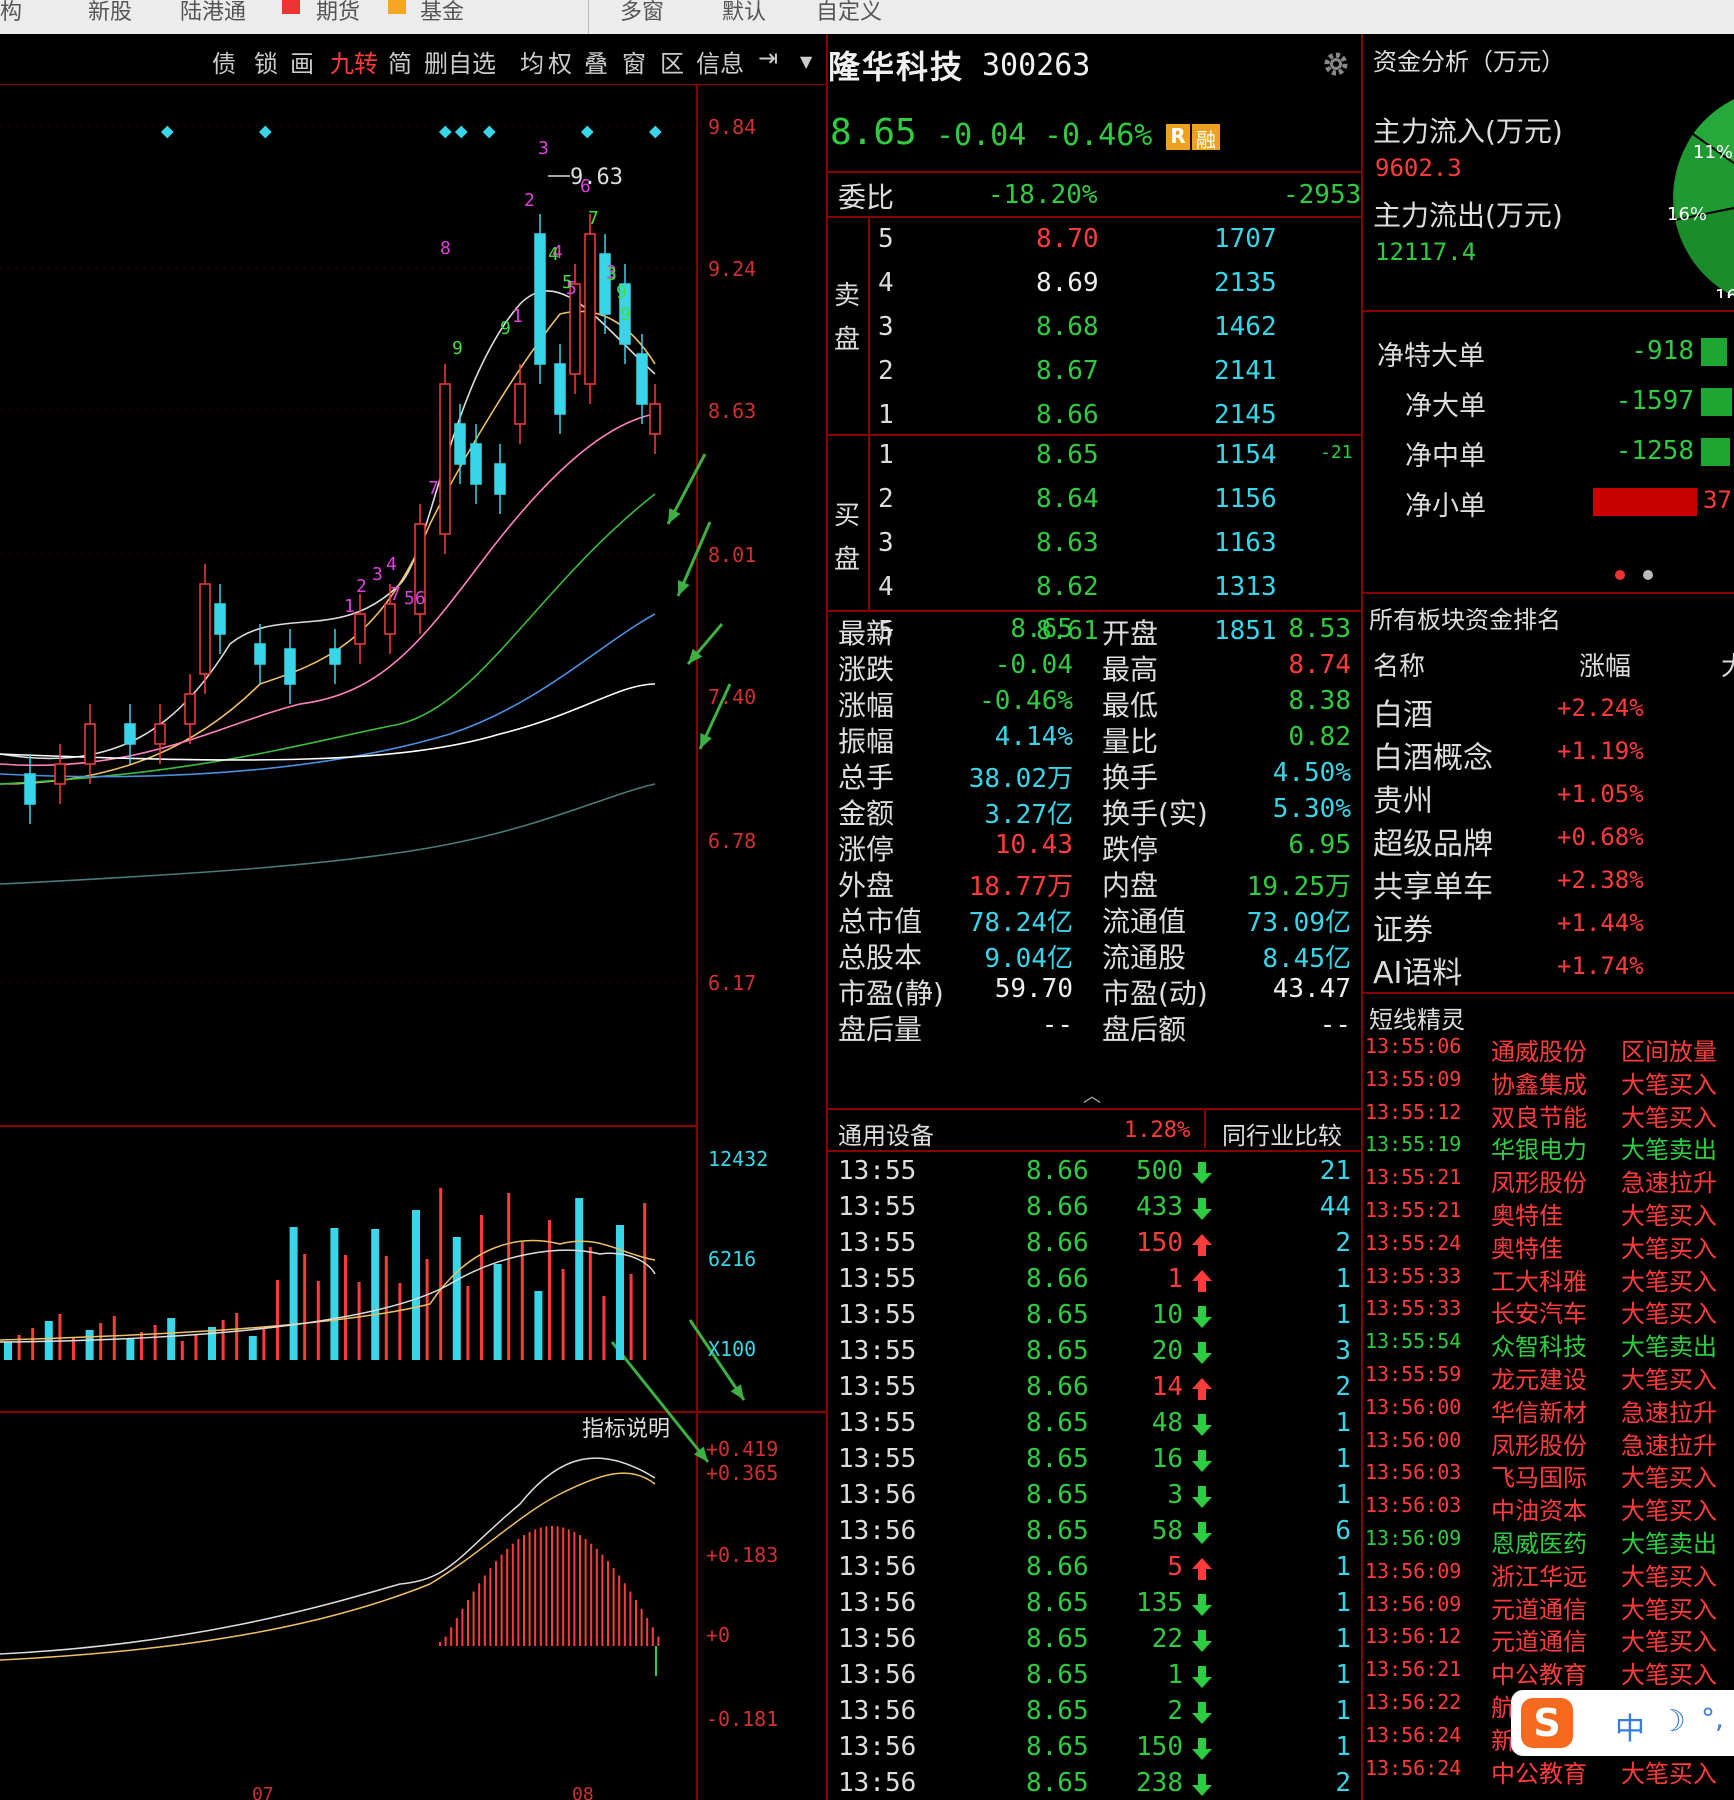 The height and width of the screenshot is (1800, 1734). I want to click on gear-icon, so click(1336, 64).